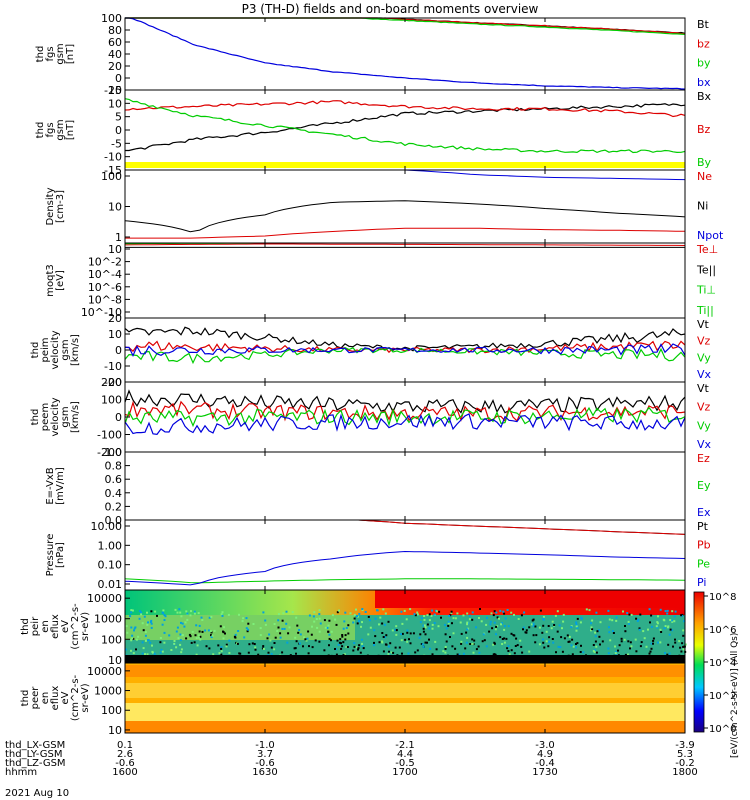  Describe the element at coordinates (405, 53) in the screenshot. I see `series-line-bx` at that location.